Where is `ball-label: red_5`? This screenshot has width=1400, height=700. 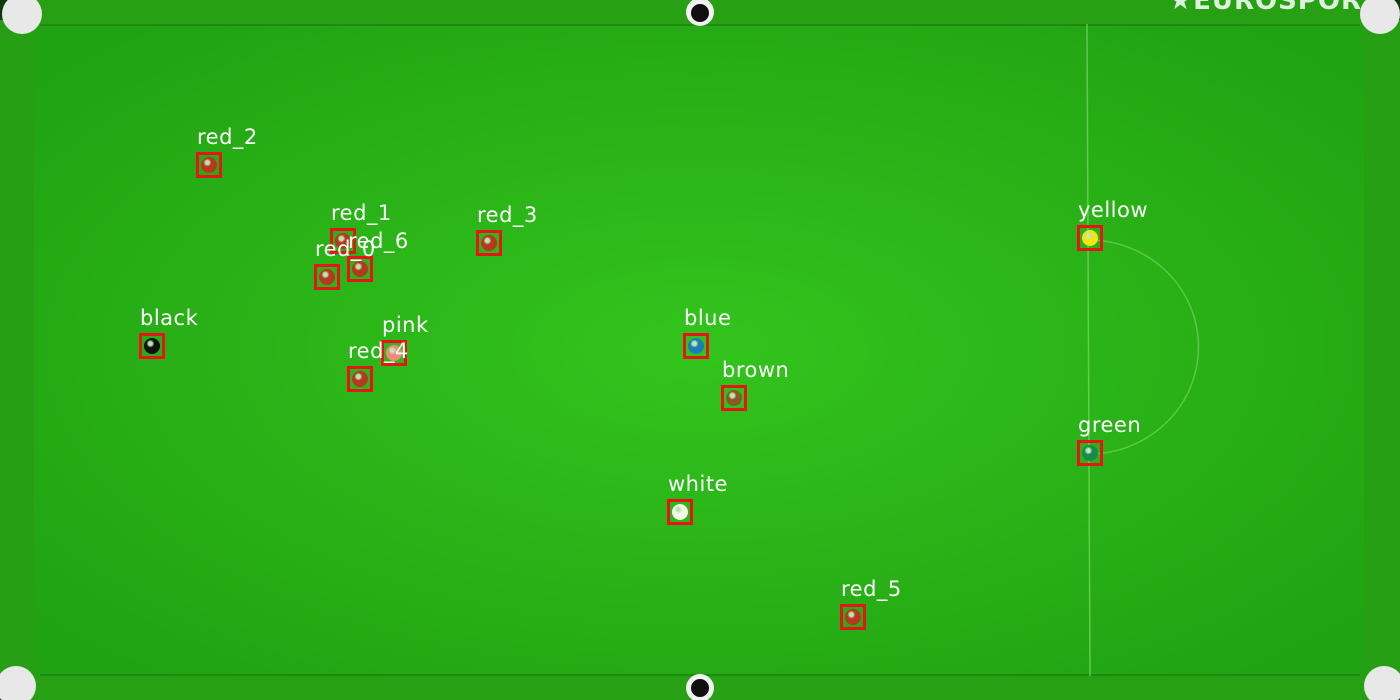 ball-label: red_5 is located at coordinates (871, 589).